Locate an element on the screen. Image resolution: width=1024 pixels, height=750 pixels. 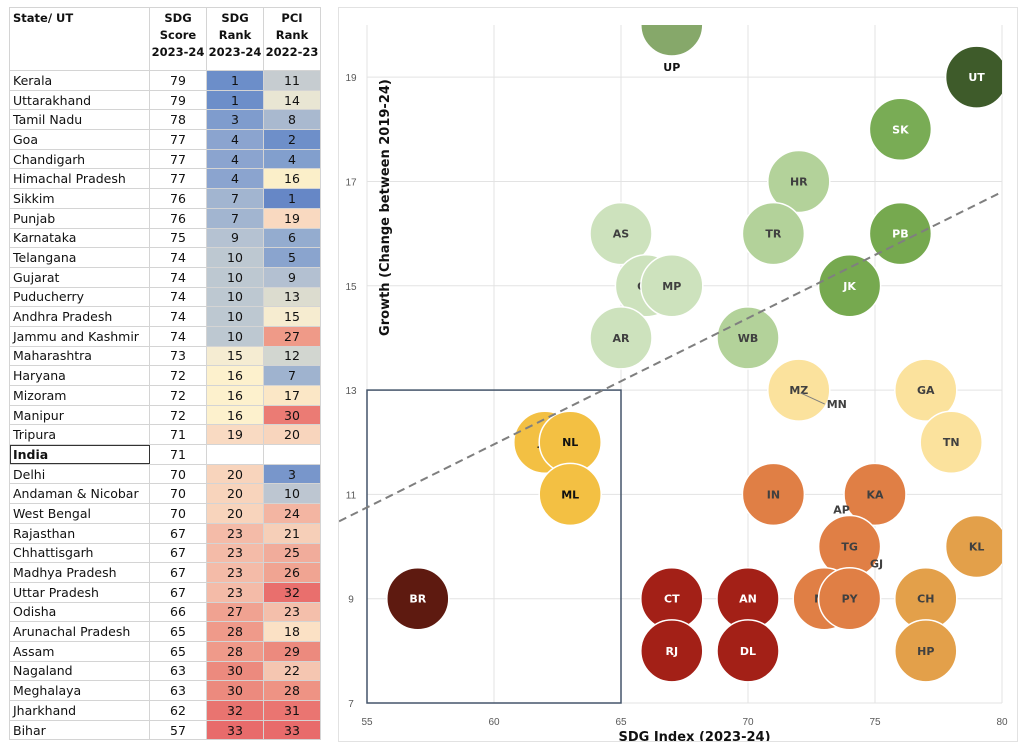
y-axis-title: Growth (Change between 2019-24) is located at coordinates (385, 207).